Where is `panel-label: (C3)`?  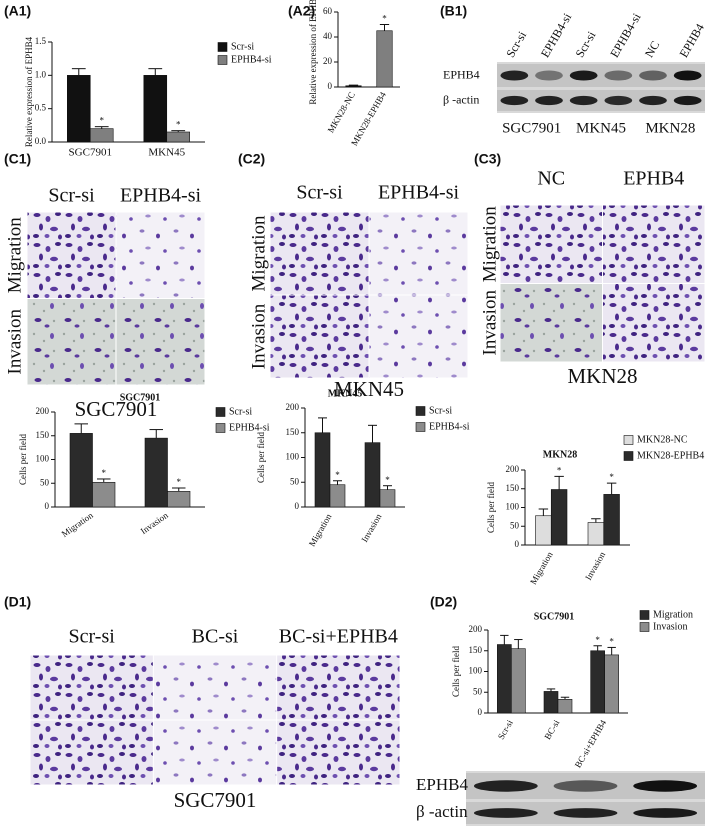 panel-label: (C3) is located at coordinates (487, 159).